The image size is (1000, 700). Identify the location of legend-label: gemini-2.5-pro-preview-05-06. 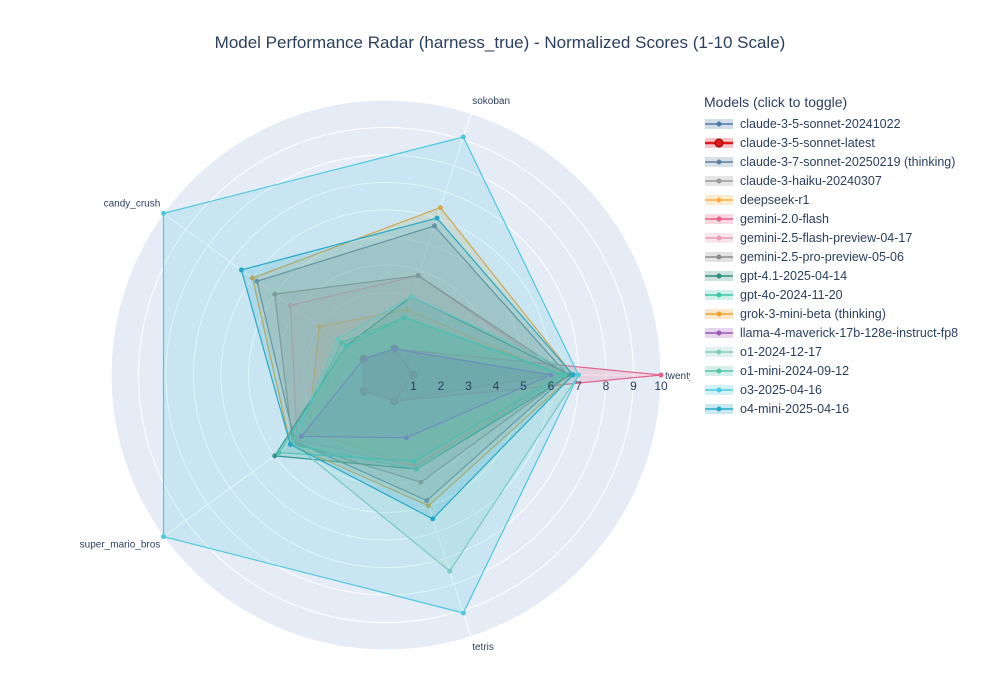
(822, 256).